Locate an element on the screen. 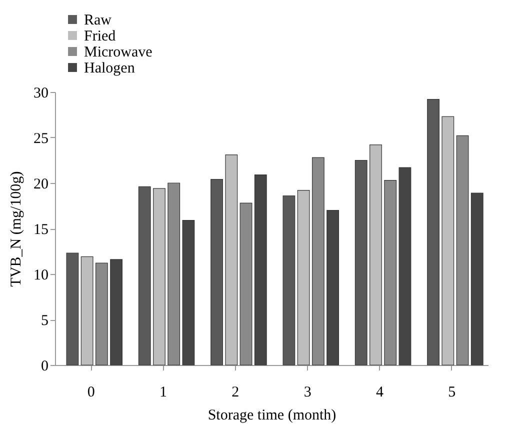 The image size is (505, 435). x-axis-title: Storage time (month) is located at coordinates (272, 416).